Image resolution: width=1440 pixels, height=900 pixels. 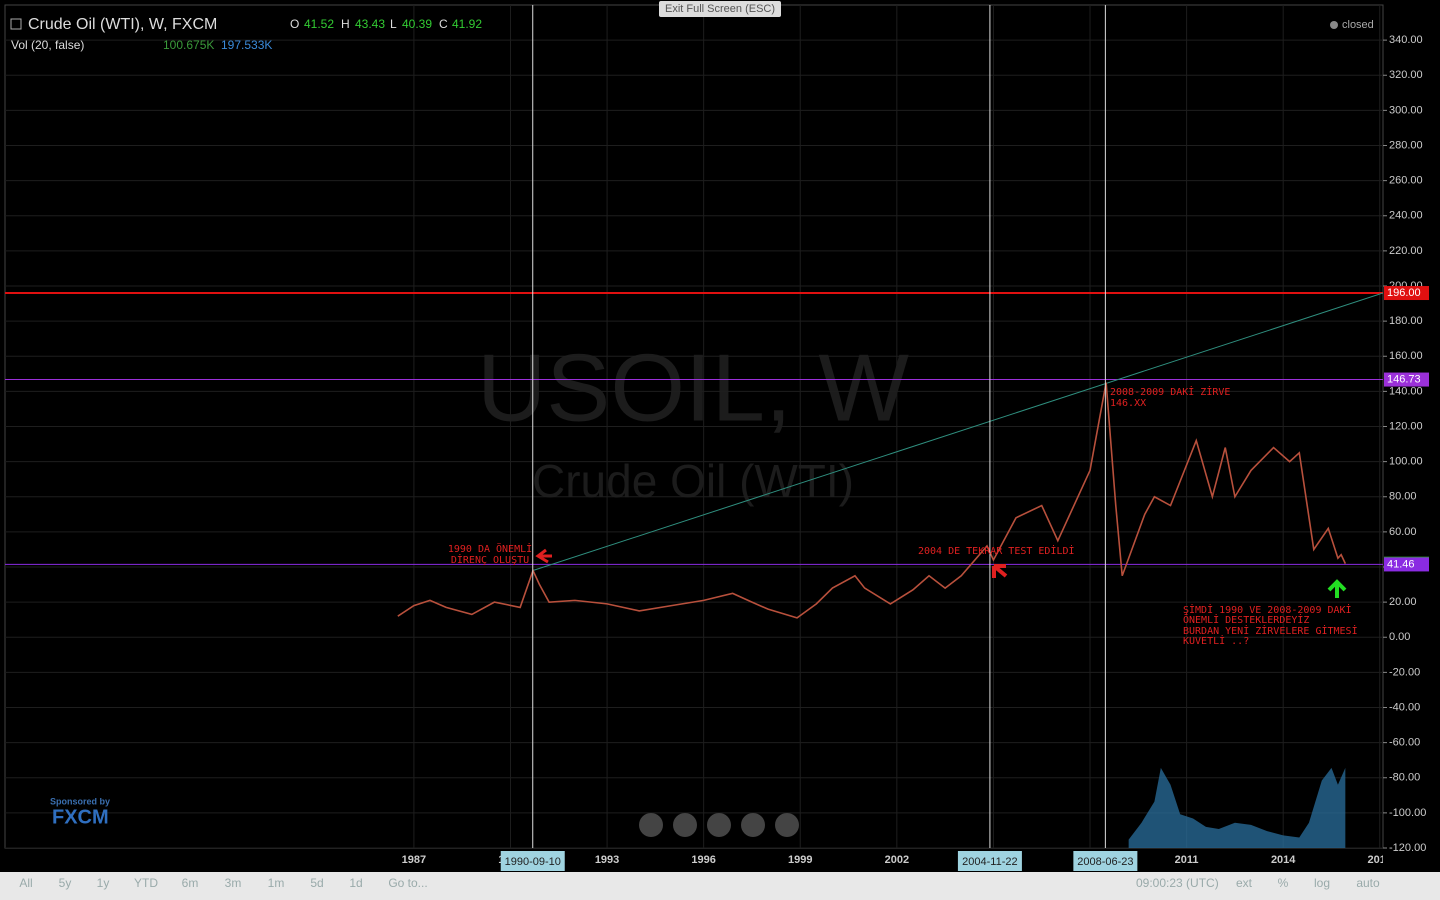 I want to click on sponsor: Sponsored by, so click(x=80, y=801).